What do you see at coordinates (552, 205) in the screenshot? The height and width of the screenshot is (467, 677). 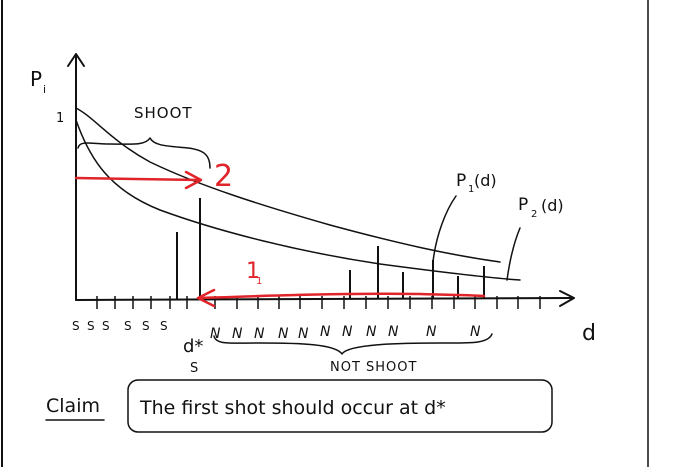 I see `p2-label-arg: (d)` at bounding box center [552, 205].